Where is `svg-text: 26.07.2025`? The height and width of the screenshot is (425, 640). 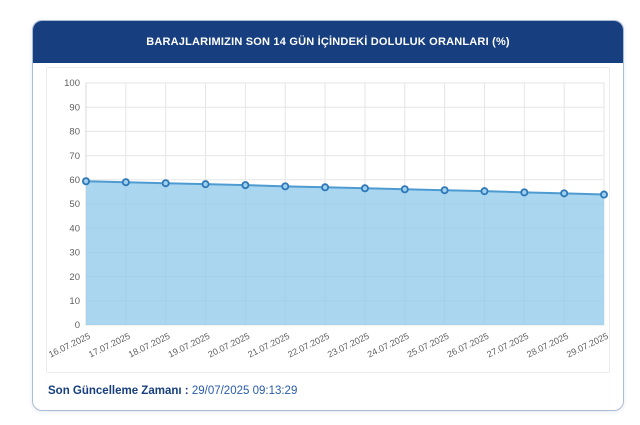
svg-text: 26.07.2025 is located at coordinates (467, 345).